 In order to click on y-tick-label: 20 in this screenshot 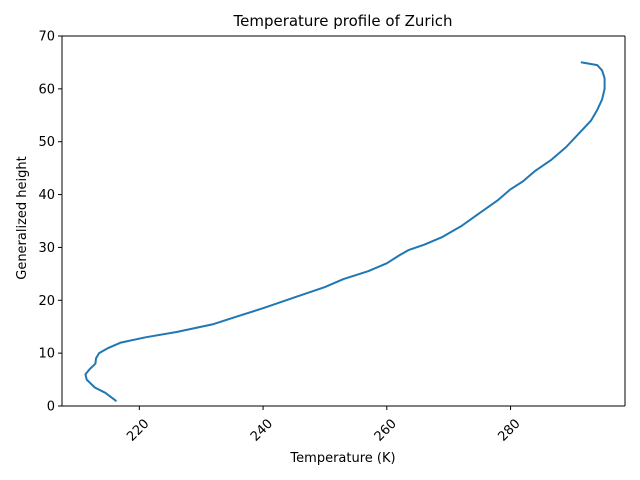, I will do `click(46, 301)`.